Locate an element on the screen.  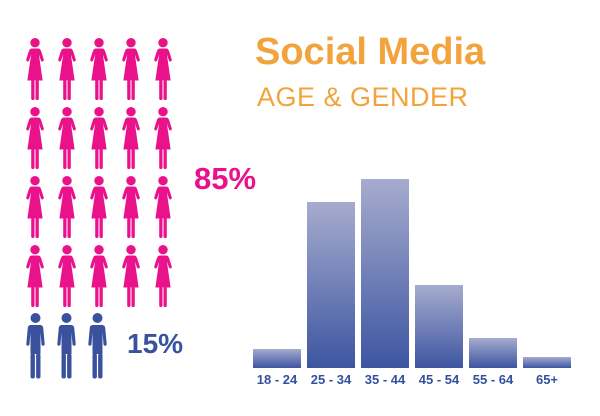
page-title: Social Media is located at coordinates (370, 52).